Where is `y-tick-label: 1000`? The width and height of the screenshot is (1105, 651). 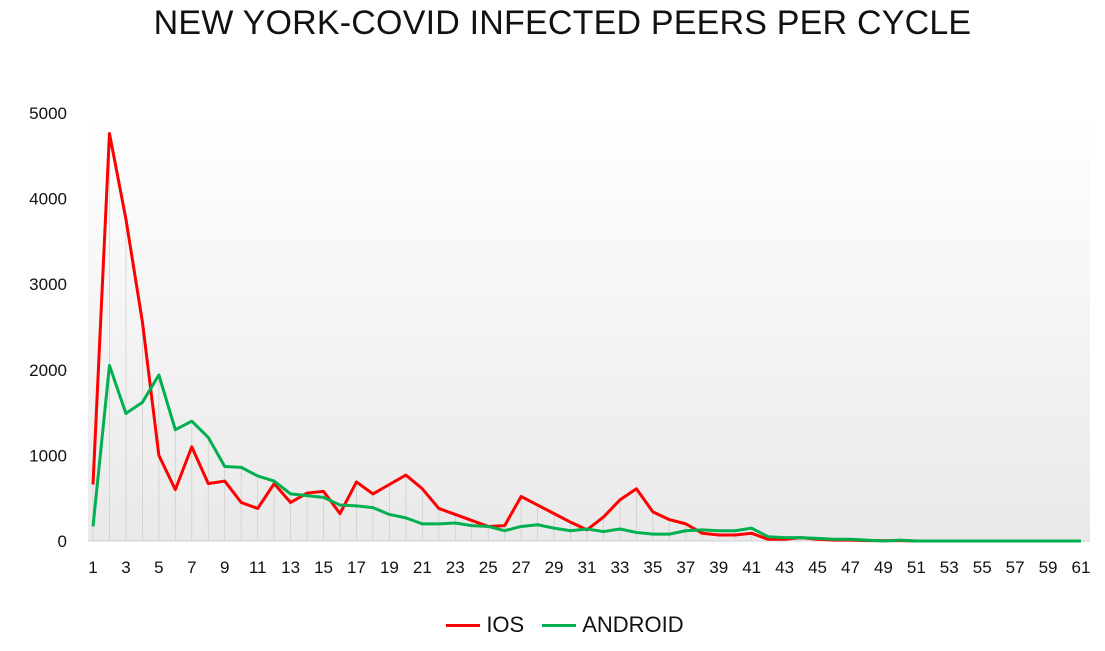
y-tick-label: 1000 is located at coordinates (48, 455).